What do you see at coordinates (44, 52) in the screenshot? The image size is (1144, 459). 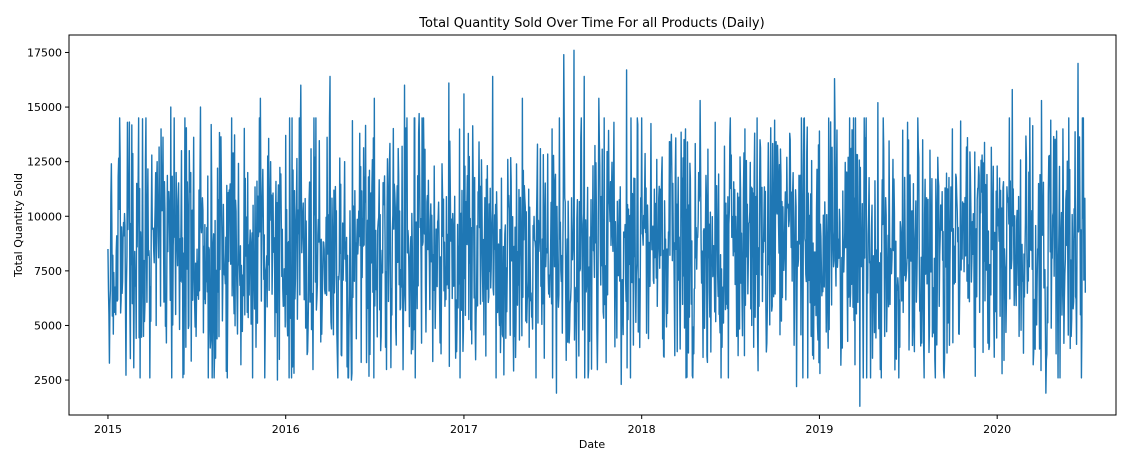 I see `y-tick-label: 17500` at bounding box center [44, 52].